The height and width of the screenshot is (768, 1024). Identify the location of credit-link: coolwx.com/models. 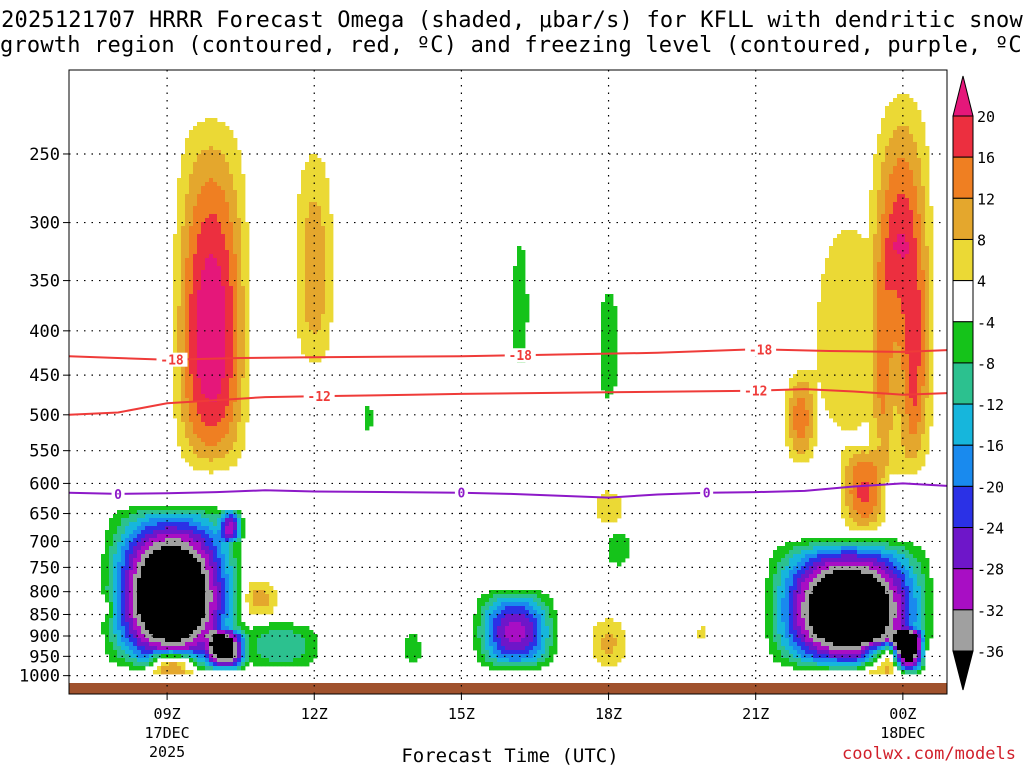
(929, 754).